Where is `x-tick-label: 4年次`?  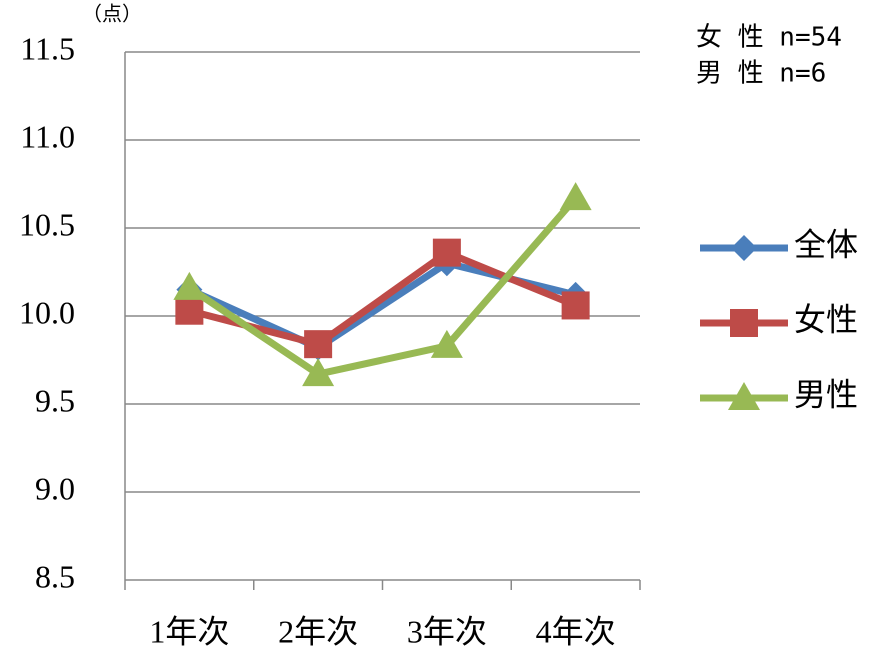 x-tick-label: 4年次 is located at coordinates (576, 631).